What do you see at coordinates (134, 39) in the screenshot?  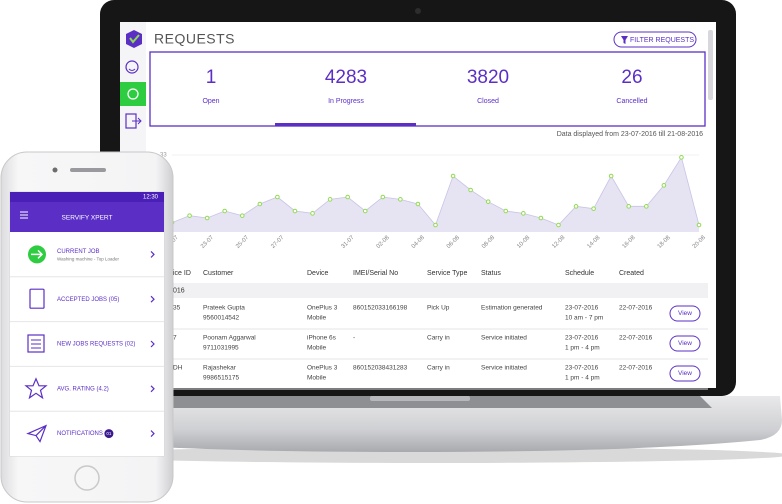 I see `logo-check` at bounding box center [134, 39].